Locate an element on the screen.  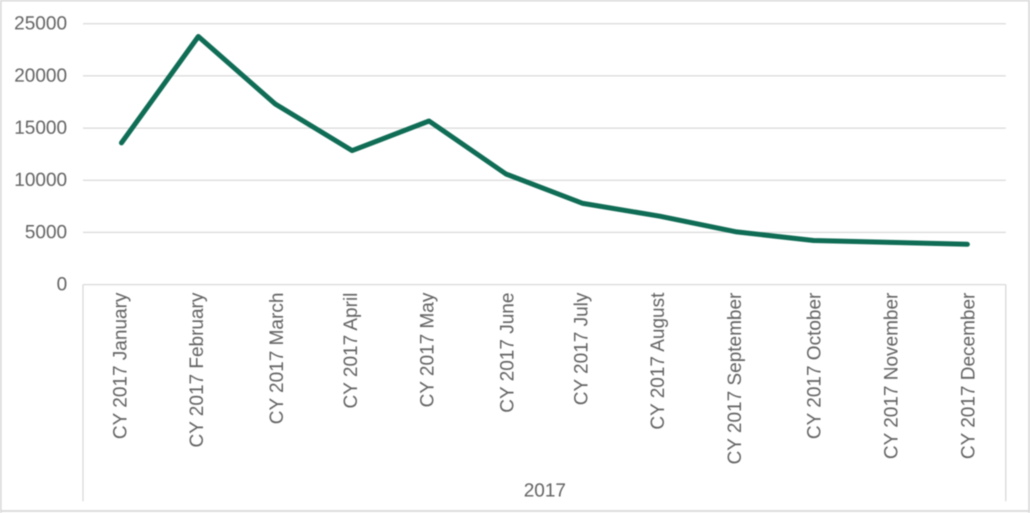
svg-text: CY 2017 February is located at coordinates (197, 369).